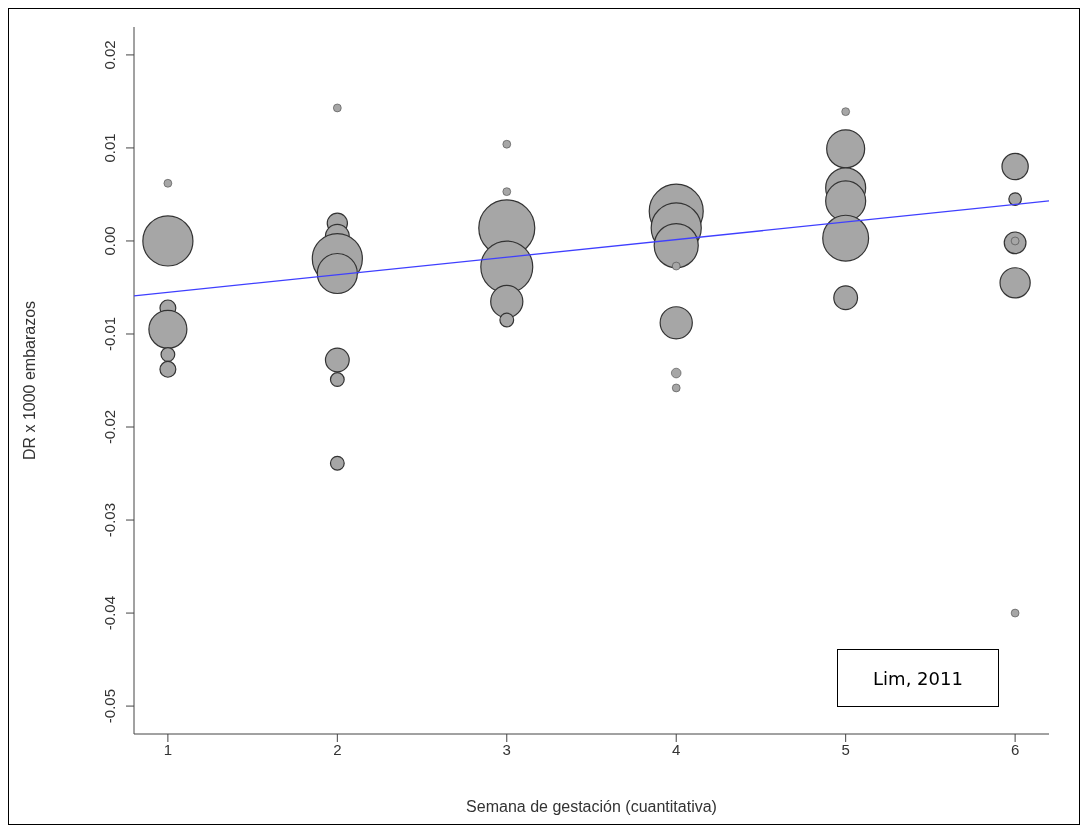 Image resolution: width=1088 pixels, height=831 pixels. Describe the element at coordinates (109, 613) in the screenshot. I see `y-tick-label: -0.04` at that location.